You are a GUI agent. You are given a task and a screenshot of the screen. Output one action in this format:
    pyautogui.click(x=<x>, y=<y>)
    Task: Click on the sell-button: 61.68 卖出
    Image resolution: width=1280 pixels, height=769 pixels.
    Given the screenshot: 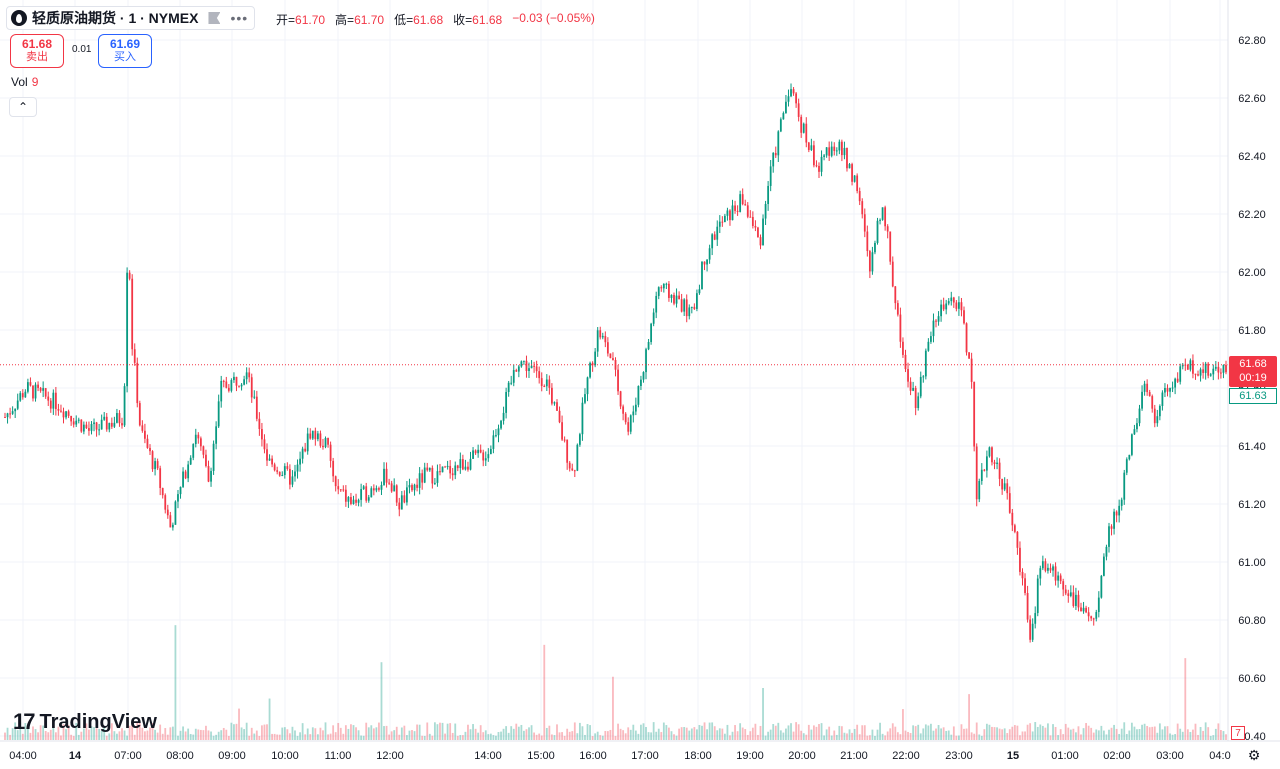 What is the action you would take?
    pyautogui.click(x=37, y=51)
    